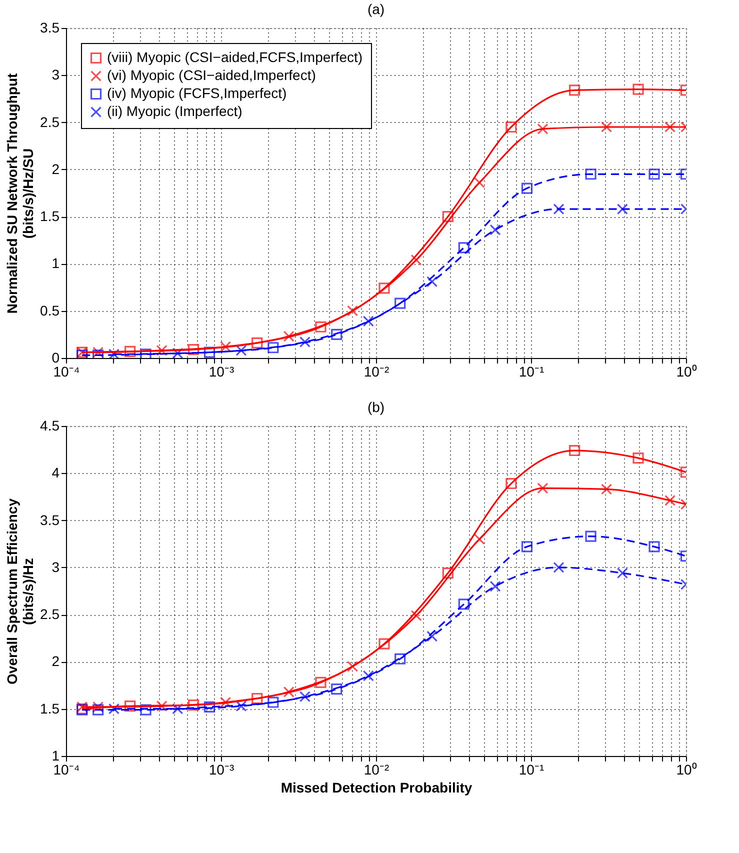 The image size is (739, 853). What do you see at coordinates (50, 310) in the screenshot?
I see `y-tick-label: 0.5` at bounding box center [50, 310].